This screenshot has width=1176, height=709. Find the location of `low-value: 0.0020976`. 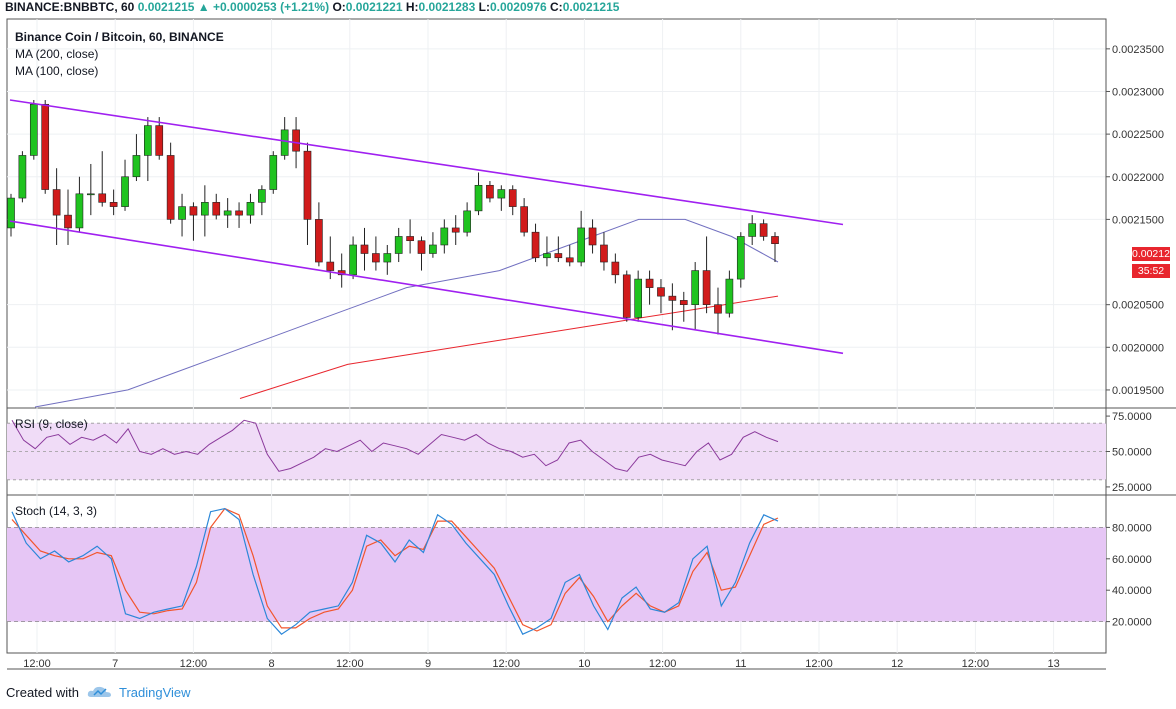

low-value: 0.0020976 is located at coordinates (518, 7).